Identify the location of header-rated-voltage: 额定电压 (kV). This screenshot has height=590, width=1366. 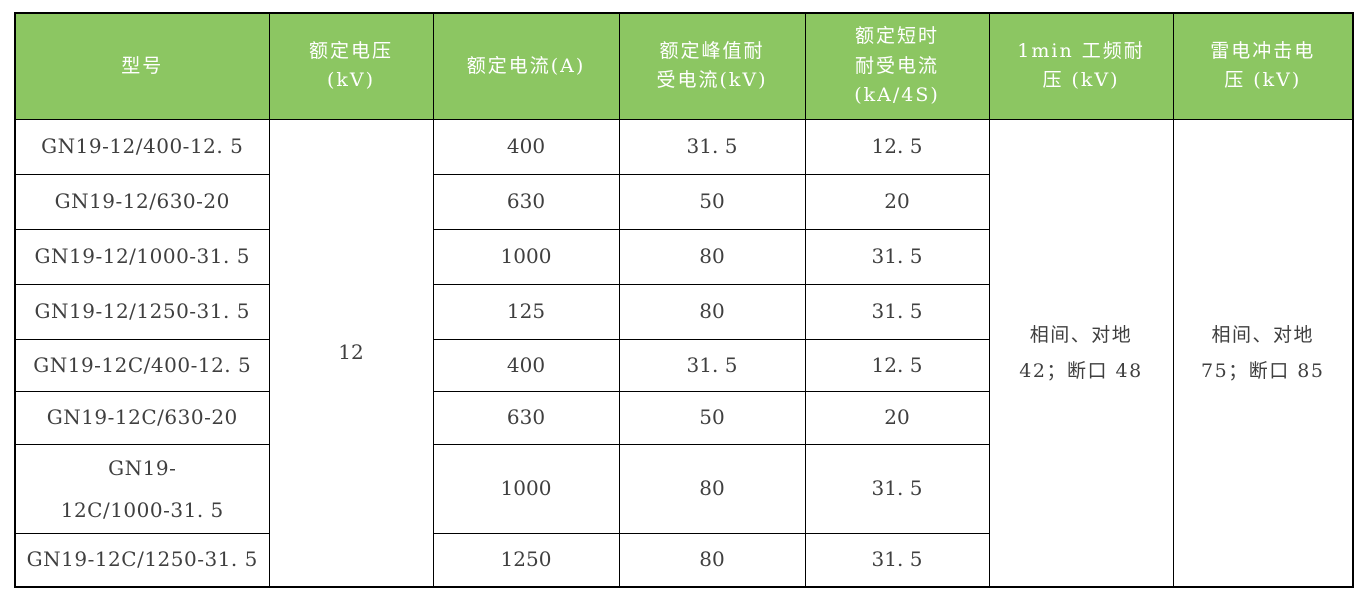
(351, 66).